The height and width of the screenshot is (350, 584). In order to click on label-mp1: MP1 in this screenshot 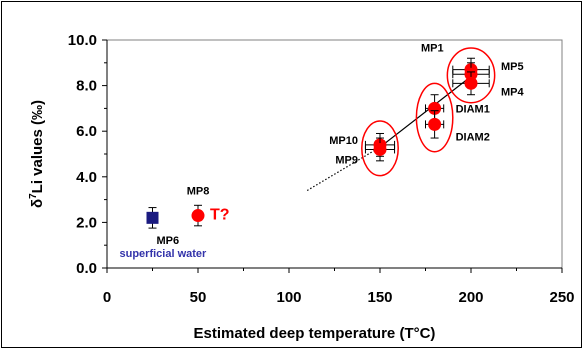, I will do `click(432, 49)`.